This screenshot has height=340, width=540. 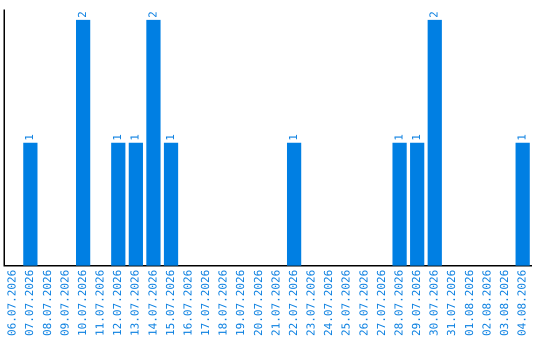 What do you see at coordinates (275, 303) in the screenshot?
I see `x-tick-label: 21.07.2026` at bounding box center [275, 303].